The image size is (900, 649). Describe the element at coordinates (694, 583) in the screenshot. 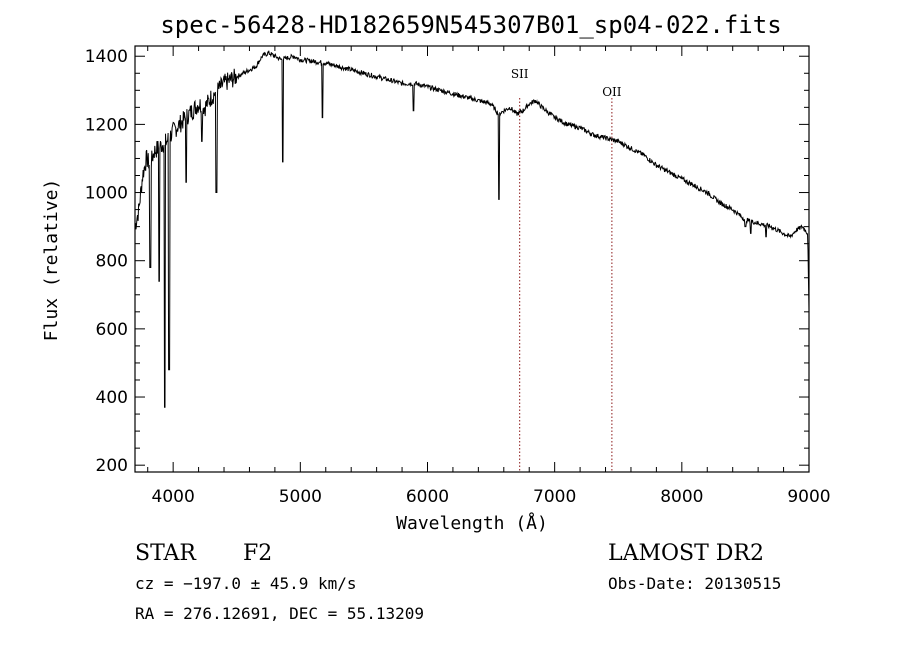

I see `obs-date: Obs-Date: 20130515` at that location.